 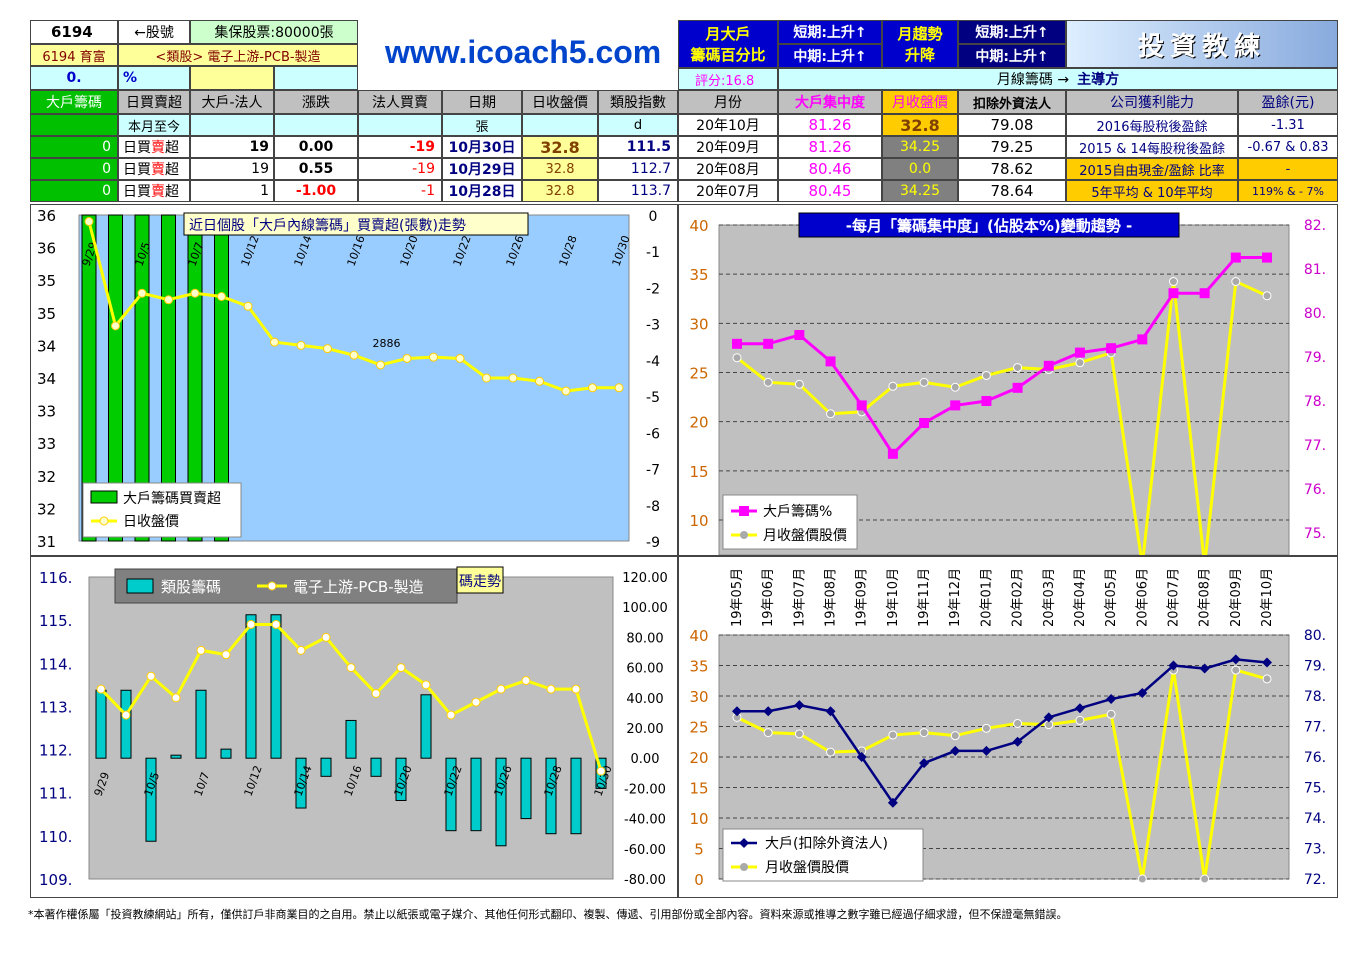 I want to click on month-big-2: 籌碼百分比, so click(x=728, y=55).